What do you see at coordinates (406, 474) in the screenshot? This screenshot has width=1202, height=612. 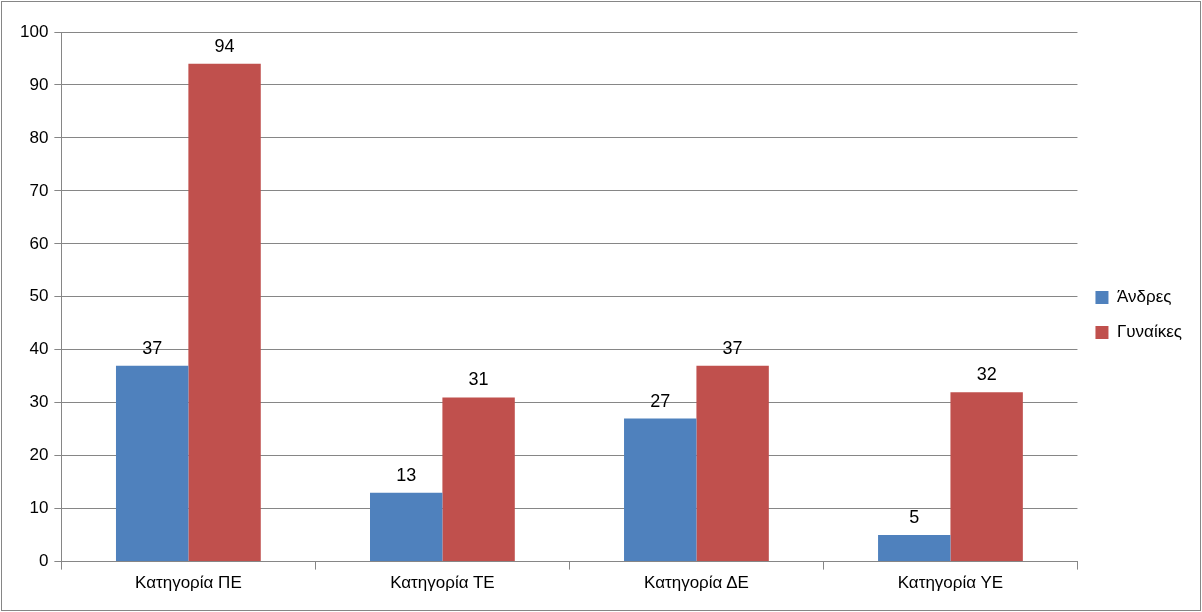 I see `data-label: 13` at bounding box center [406, 474].